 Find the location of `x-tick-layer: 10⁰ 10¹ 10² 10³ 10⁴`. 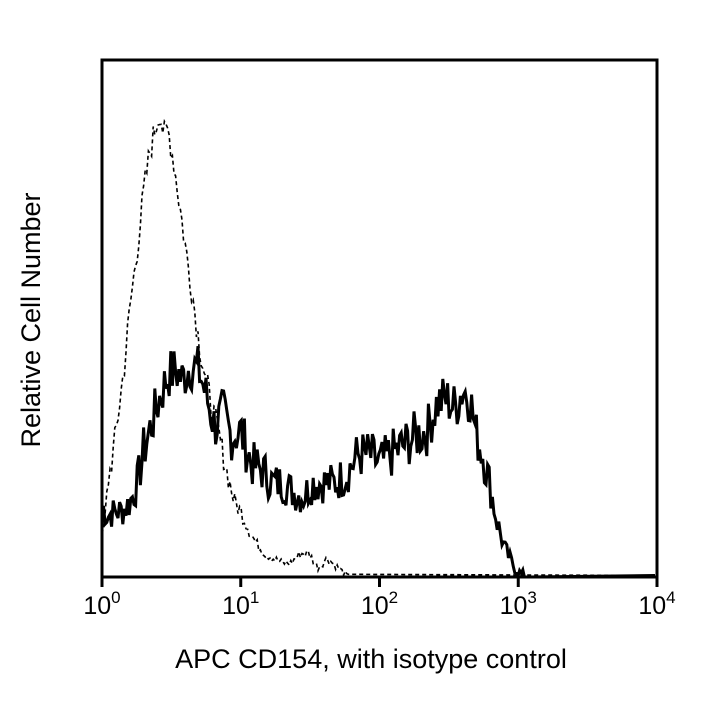

x-tick-layer: 10⁰ 10¹ 10² 10³ 10⁴ is located at coordinates (379, 598).